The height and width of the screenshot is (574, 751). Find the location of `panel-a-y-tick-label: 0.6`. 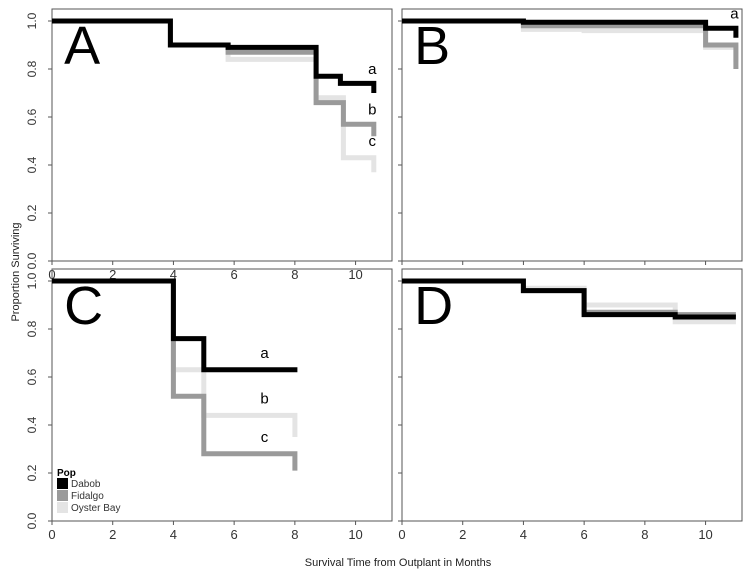

panel-a-y-tick-label: 0.6 is located at coordinates (32, 116).